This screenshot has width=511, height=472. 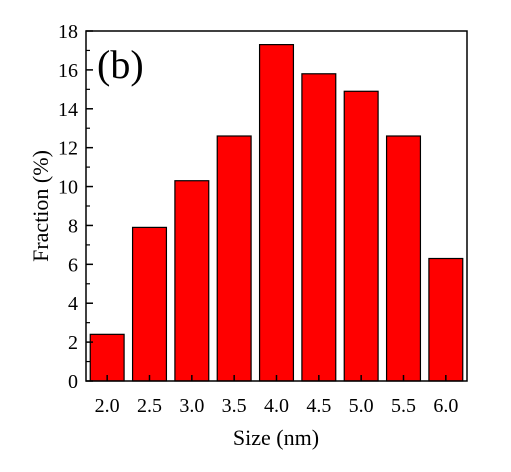 I want to click on y-tick-label: 18, so click(x=68, y=32).